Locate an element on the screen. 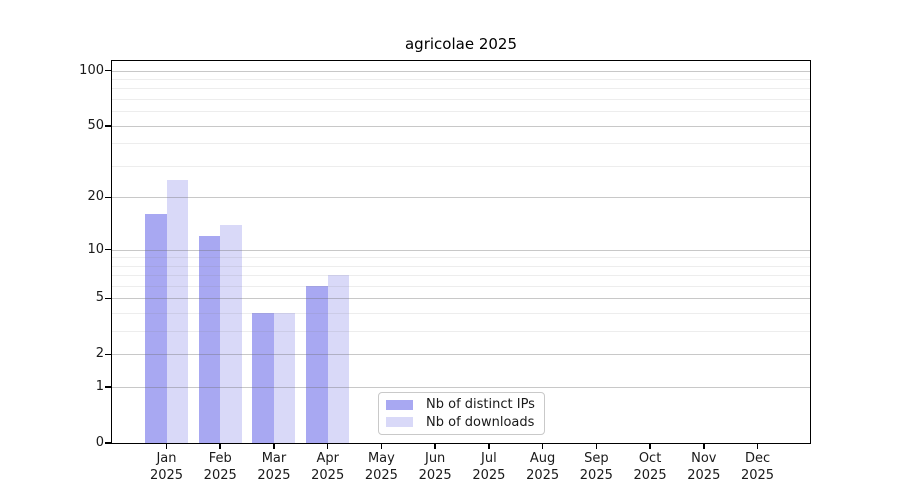  x-tick-label-jun: Jun 2025 is located at coordinates (435, 467).